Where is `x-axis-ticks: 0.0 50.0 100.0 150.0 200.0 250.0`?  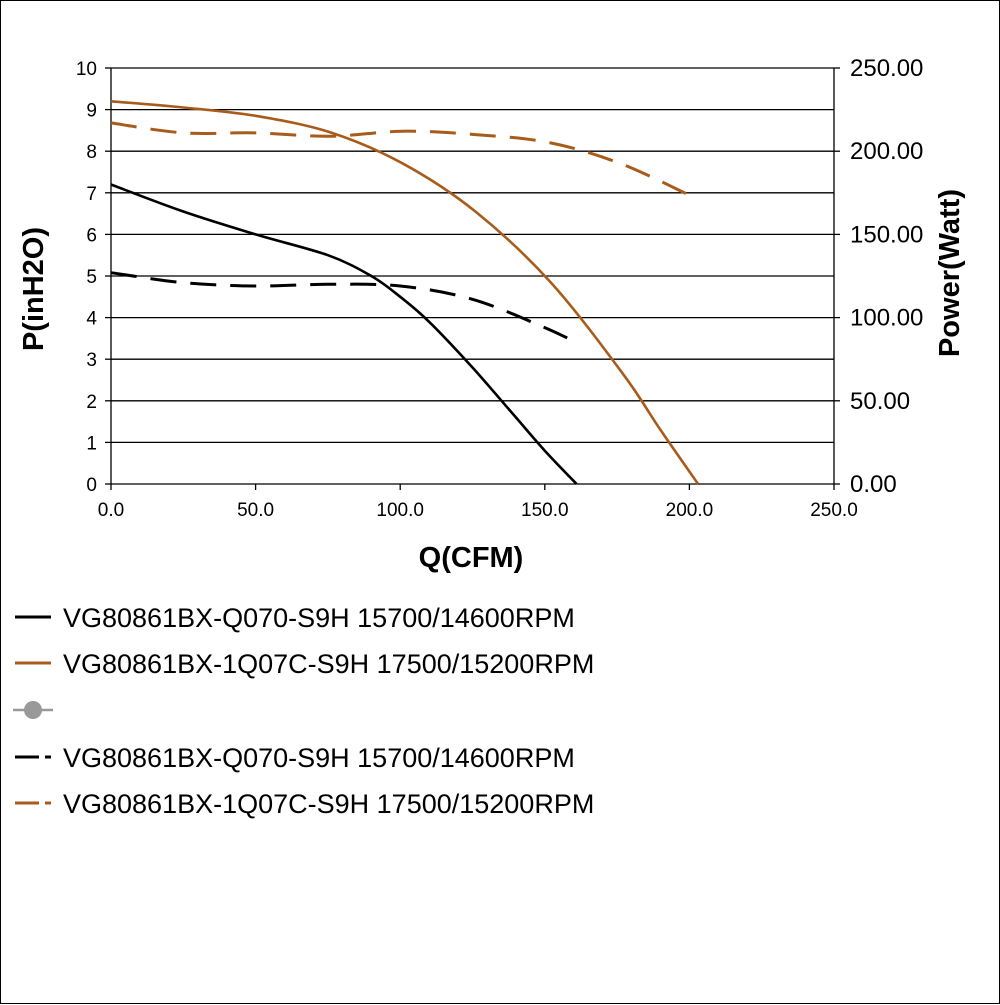
x-axis-ticks: 0.0 50.0 100.0 150.0 200.0 250.0 is located at coordinates (478, 502).